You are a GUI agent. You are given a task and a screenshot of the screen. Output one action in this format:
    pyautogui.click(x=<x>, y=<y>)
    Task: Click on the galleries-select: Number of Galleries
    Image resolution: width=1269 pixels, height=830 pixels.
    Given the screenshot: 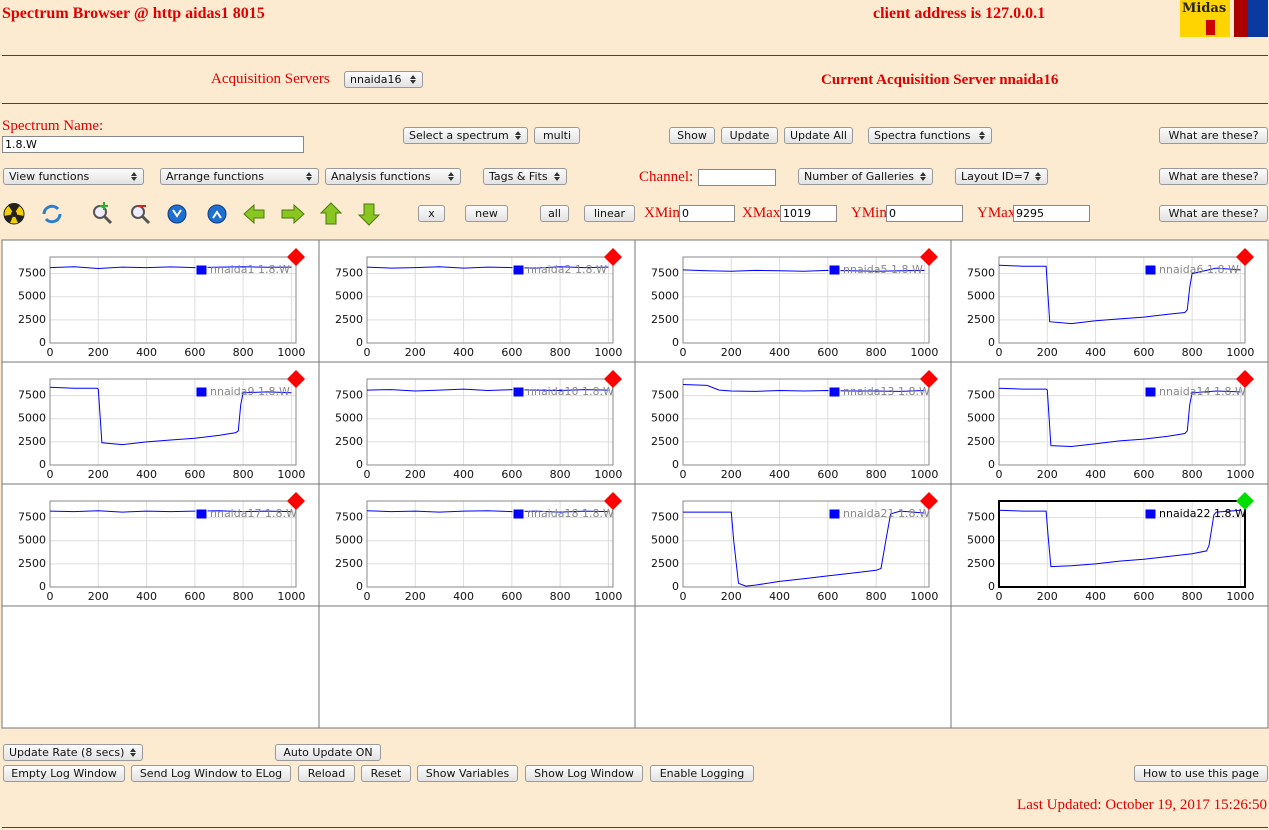 What is the action you would take?
    pyautogui.click(x=865, y=176)
    